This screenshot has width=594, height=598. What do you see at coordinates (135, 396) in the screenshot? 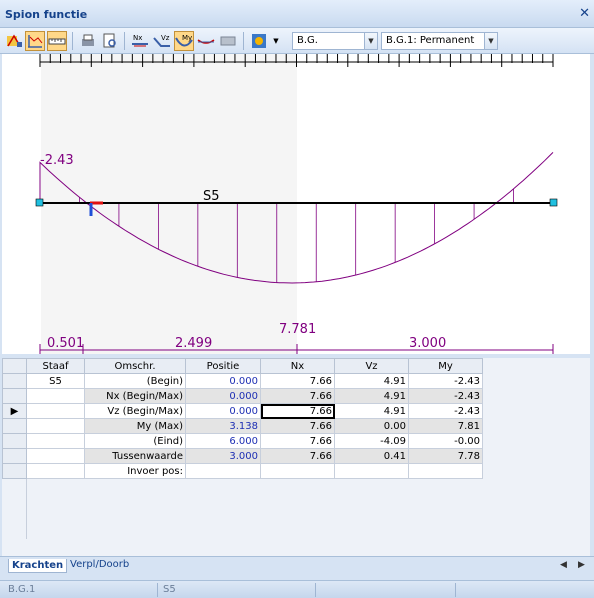
I see `cell-omschr: Nx (Begin/Max)` at bounding box center [135, 396].